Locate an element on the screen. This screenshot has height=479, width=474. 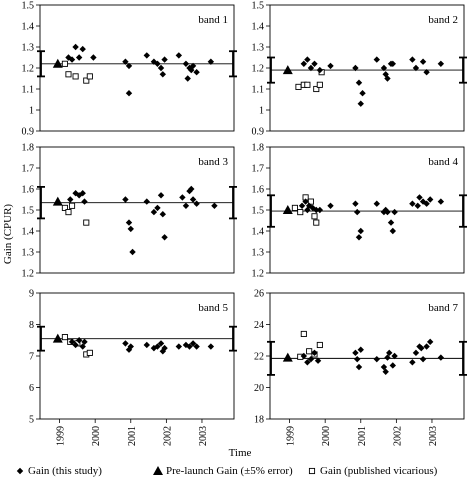
y-tick-label: 5 is located at coordinates (31, 420).